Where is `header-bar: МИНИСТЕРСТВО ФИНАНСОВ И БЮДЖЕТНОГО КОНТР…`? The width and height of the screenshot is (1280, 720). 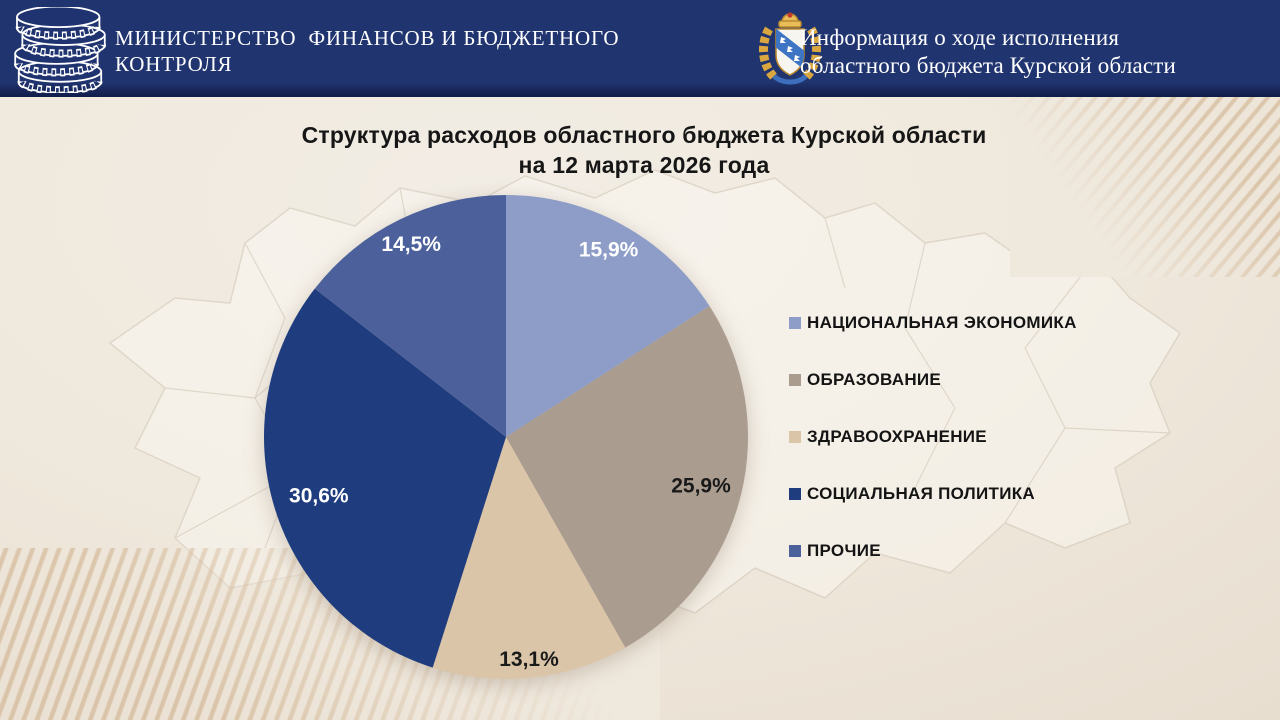 header-bar: МИНИСТЕРСТВО ФИНАНСОВ И БЮДЖЕТНОГО КОНТР… is located at coordinates (640, 48).